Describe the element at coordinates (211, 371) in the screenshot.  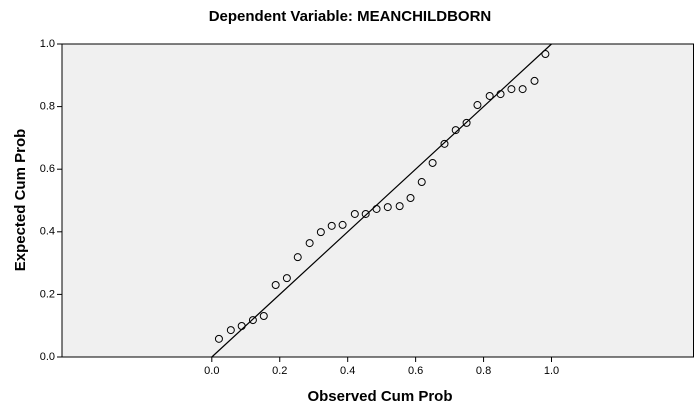
I see `x-tick-label: 0.0` at that location.